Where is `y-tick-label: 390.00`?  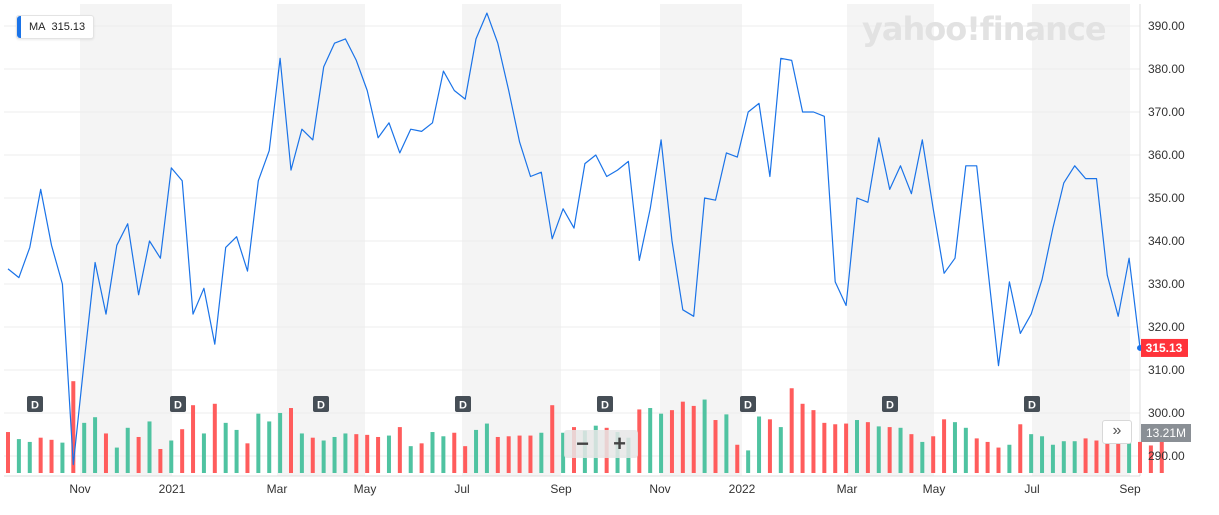 y-tick-label: 390.00 is located at coordinates (1166, 26).